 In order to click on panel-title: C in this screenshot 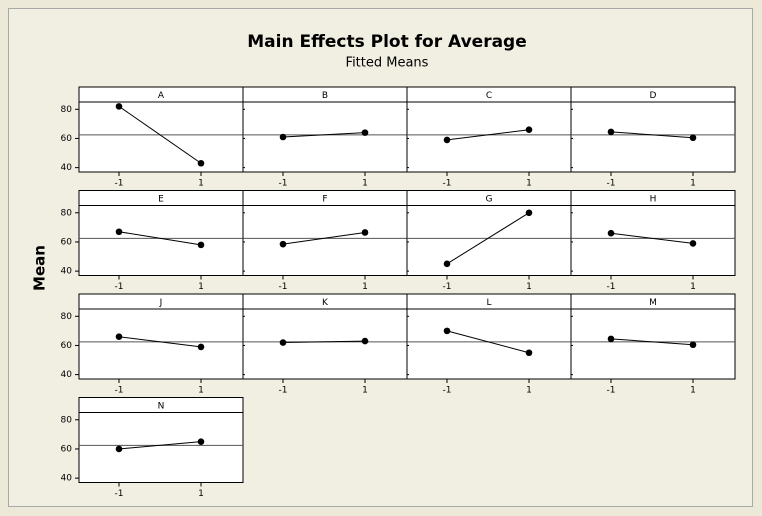, I will do `click(489, 96)`.